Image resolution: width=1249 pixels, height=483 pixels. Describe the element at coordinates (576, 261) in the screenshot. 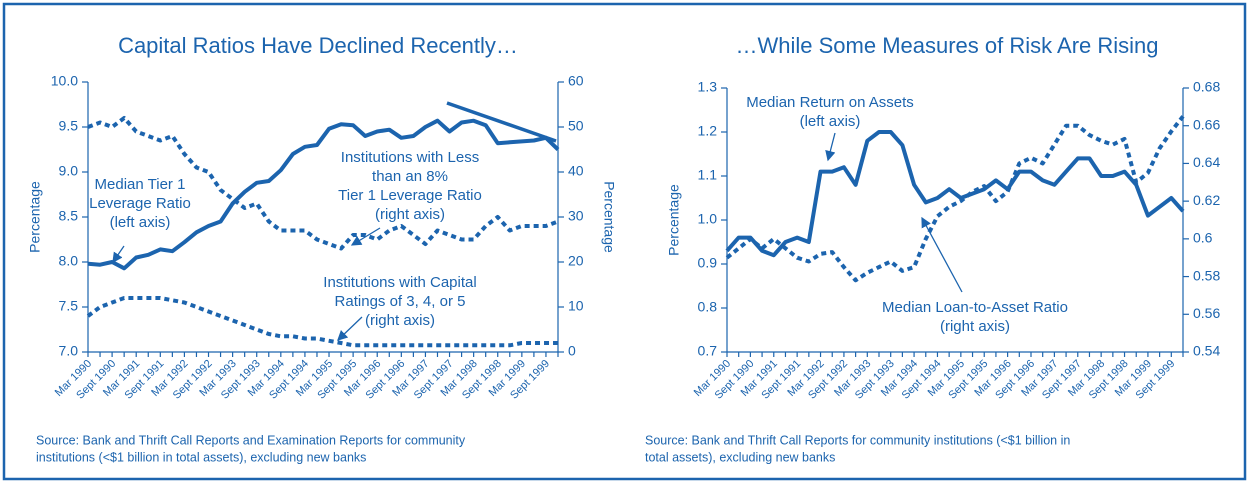

I see `y2-tick-label: 20` at that location.